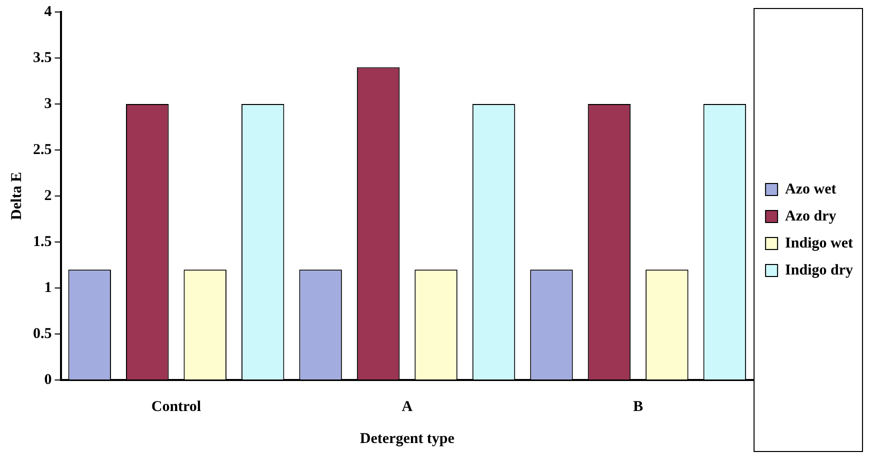 This screenshot has height=456, width=871. Describe the element at coordinates (811, 216) in the screenshot. I see `legend-label: Azo dry` at that location.